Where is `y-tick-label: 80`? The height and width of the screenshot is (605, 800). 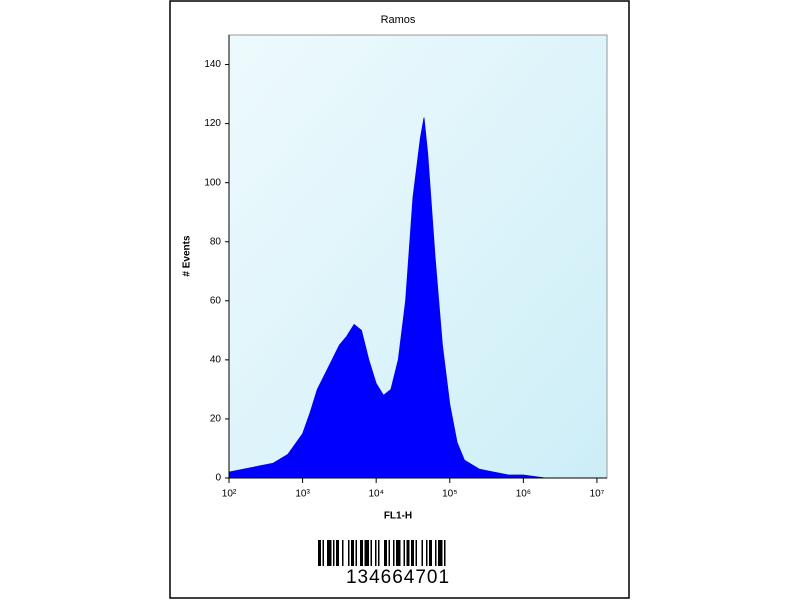
y-tick-label: 80 is located at coordinates (216, 241).